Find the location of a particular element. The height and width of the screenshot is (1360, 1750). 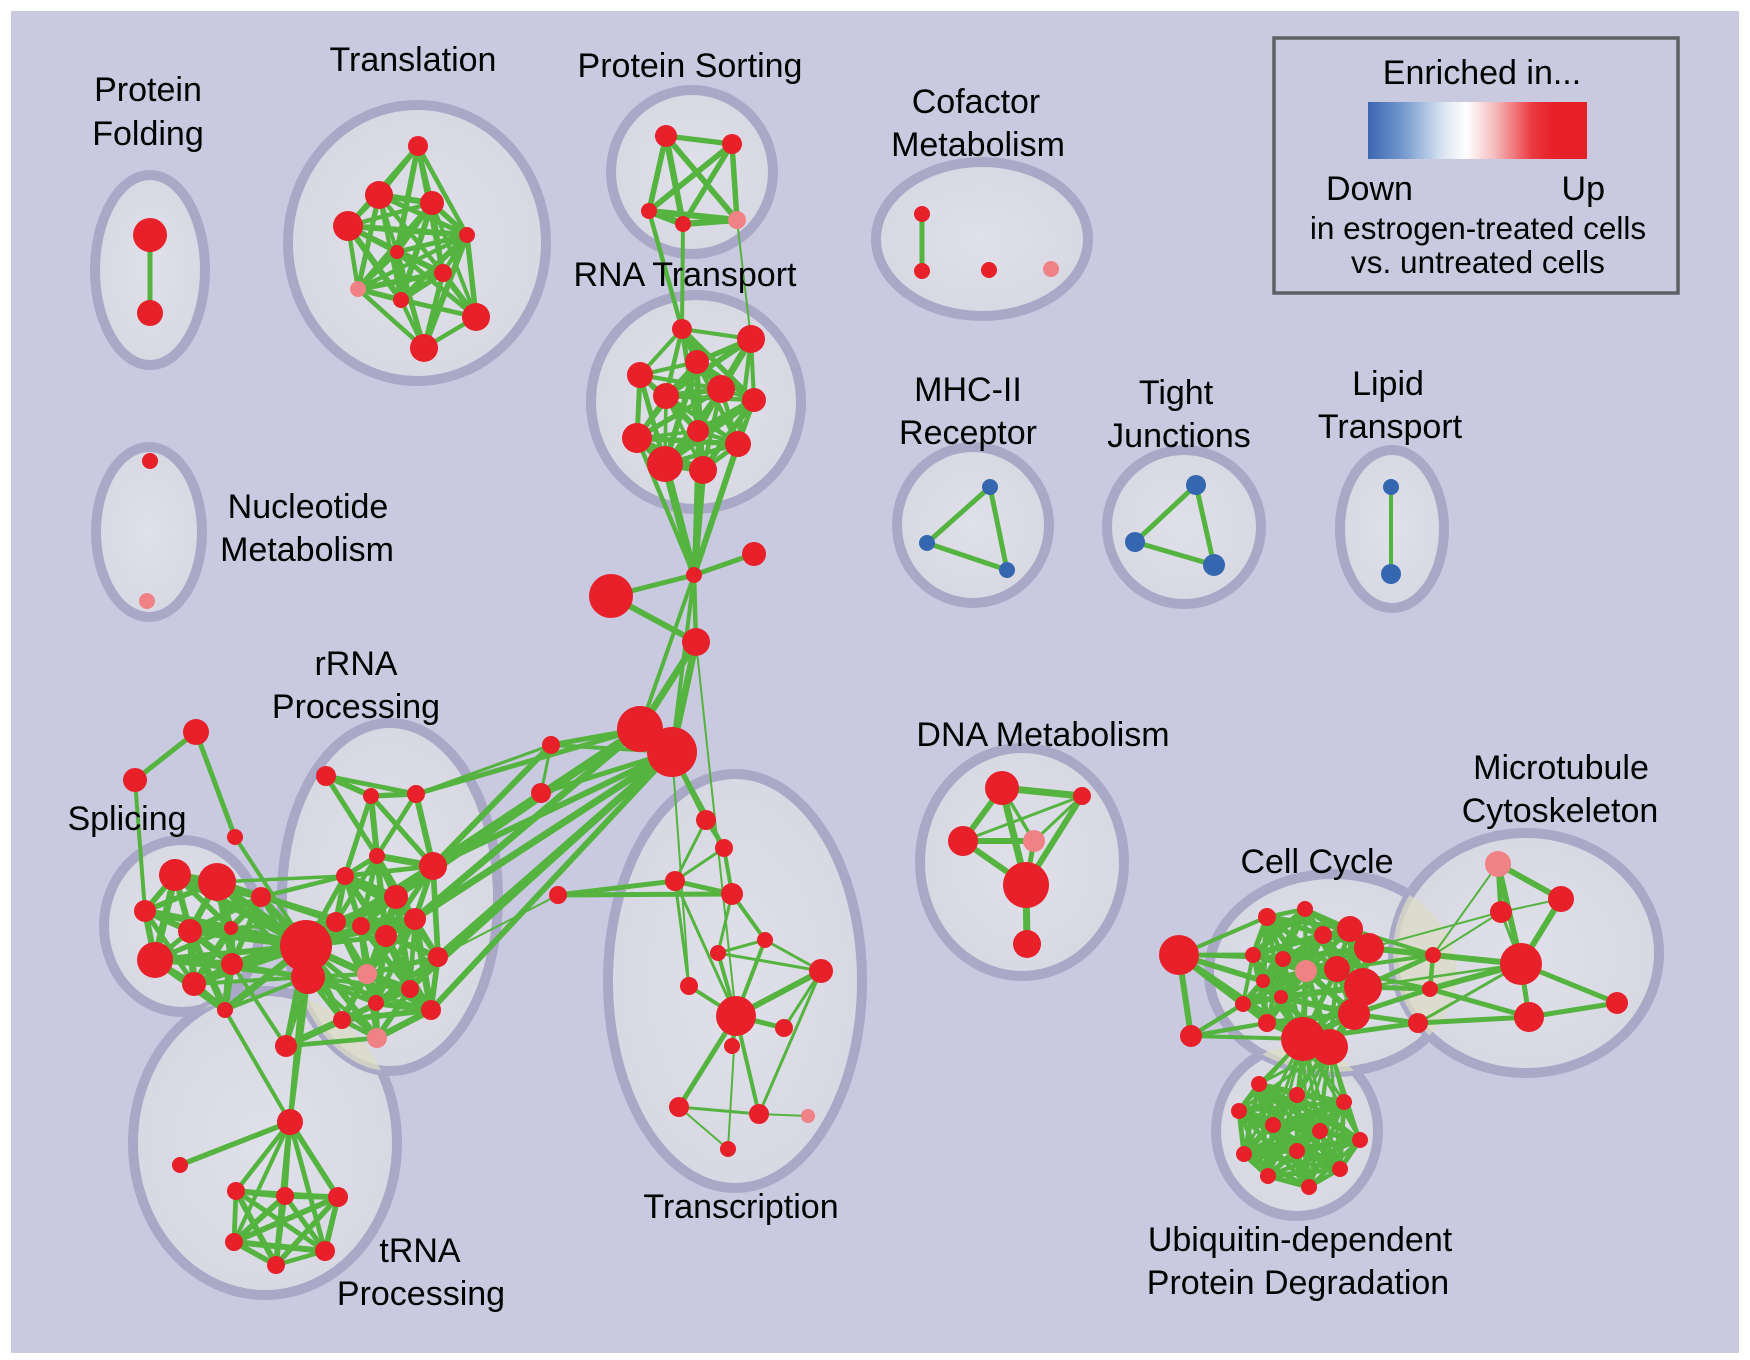

svg-text: Junctions is located at coordinates (1179, 436).